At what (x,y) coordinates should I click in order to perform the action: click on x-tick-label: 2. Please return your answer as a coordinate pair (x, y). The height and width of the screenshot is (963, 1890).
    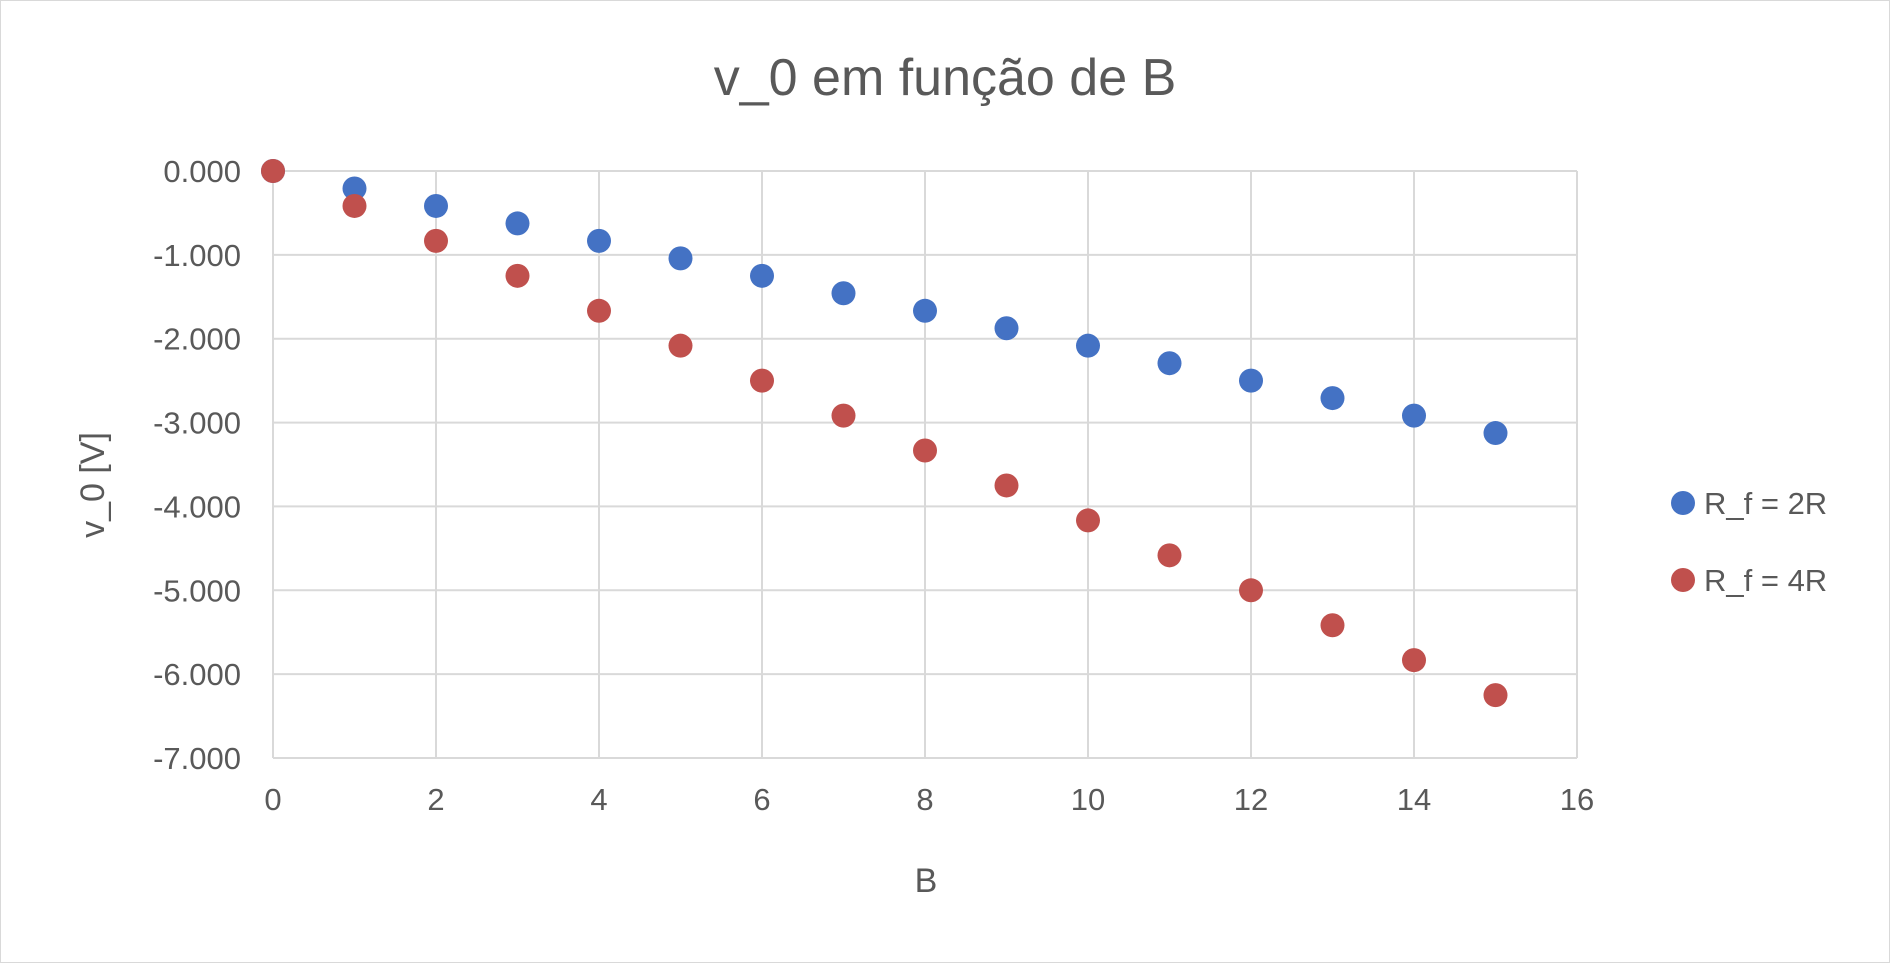
    Looking at the image, I should click on (435, 799).